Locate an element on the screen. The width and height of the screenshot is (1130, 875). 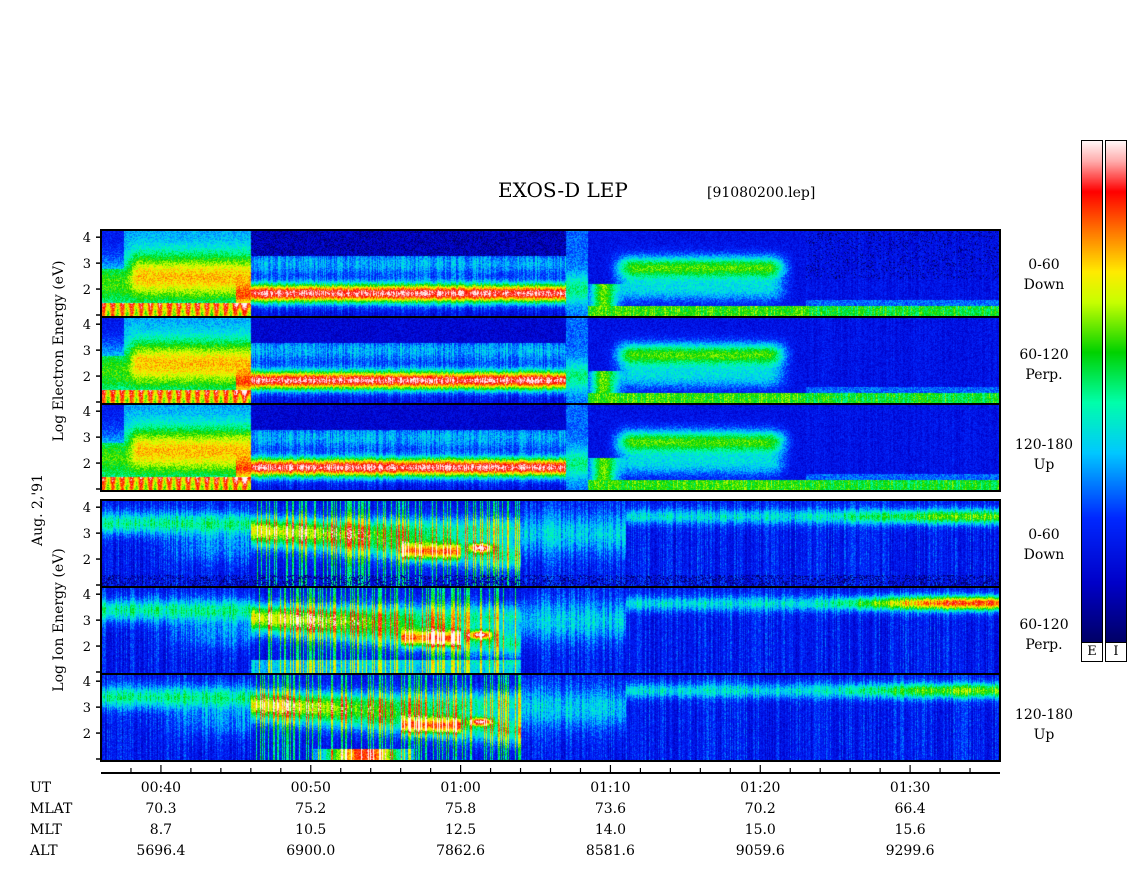
footer-ut-1: 00:50 is located at coordinates (310, 788).